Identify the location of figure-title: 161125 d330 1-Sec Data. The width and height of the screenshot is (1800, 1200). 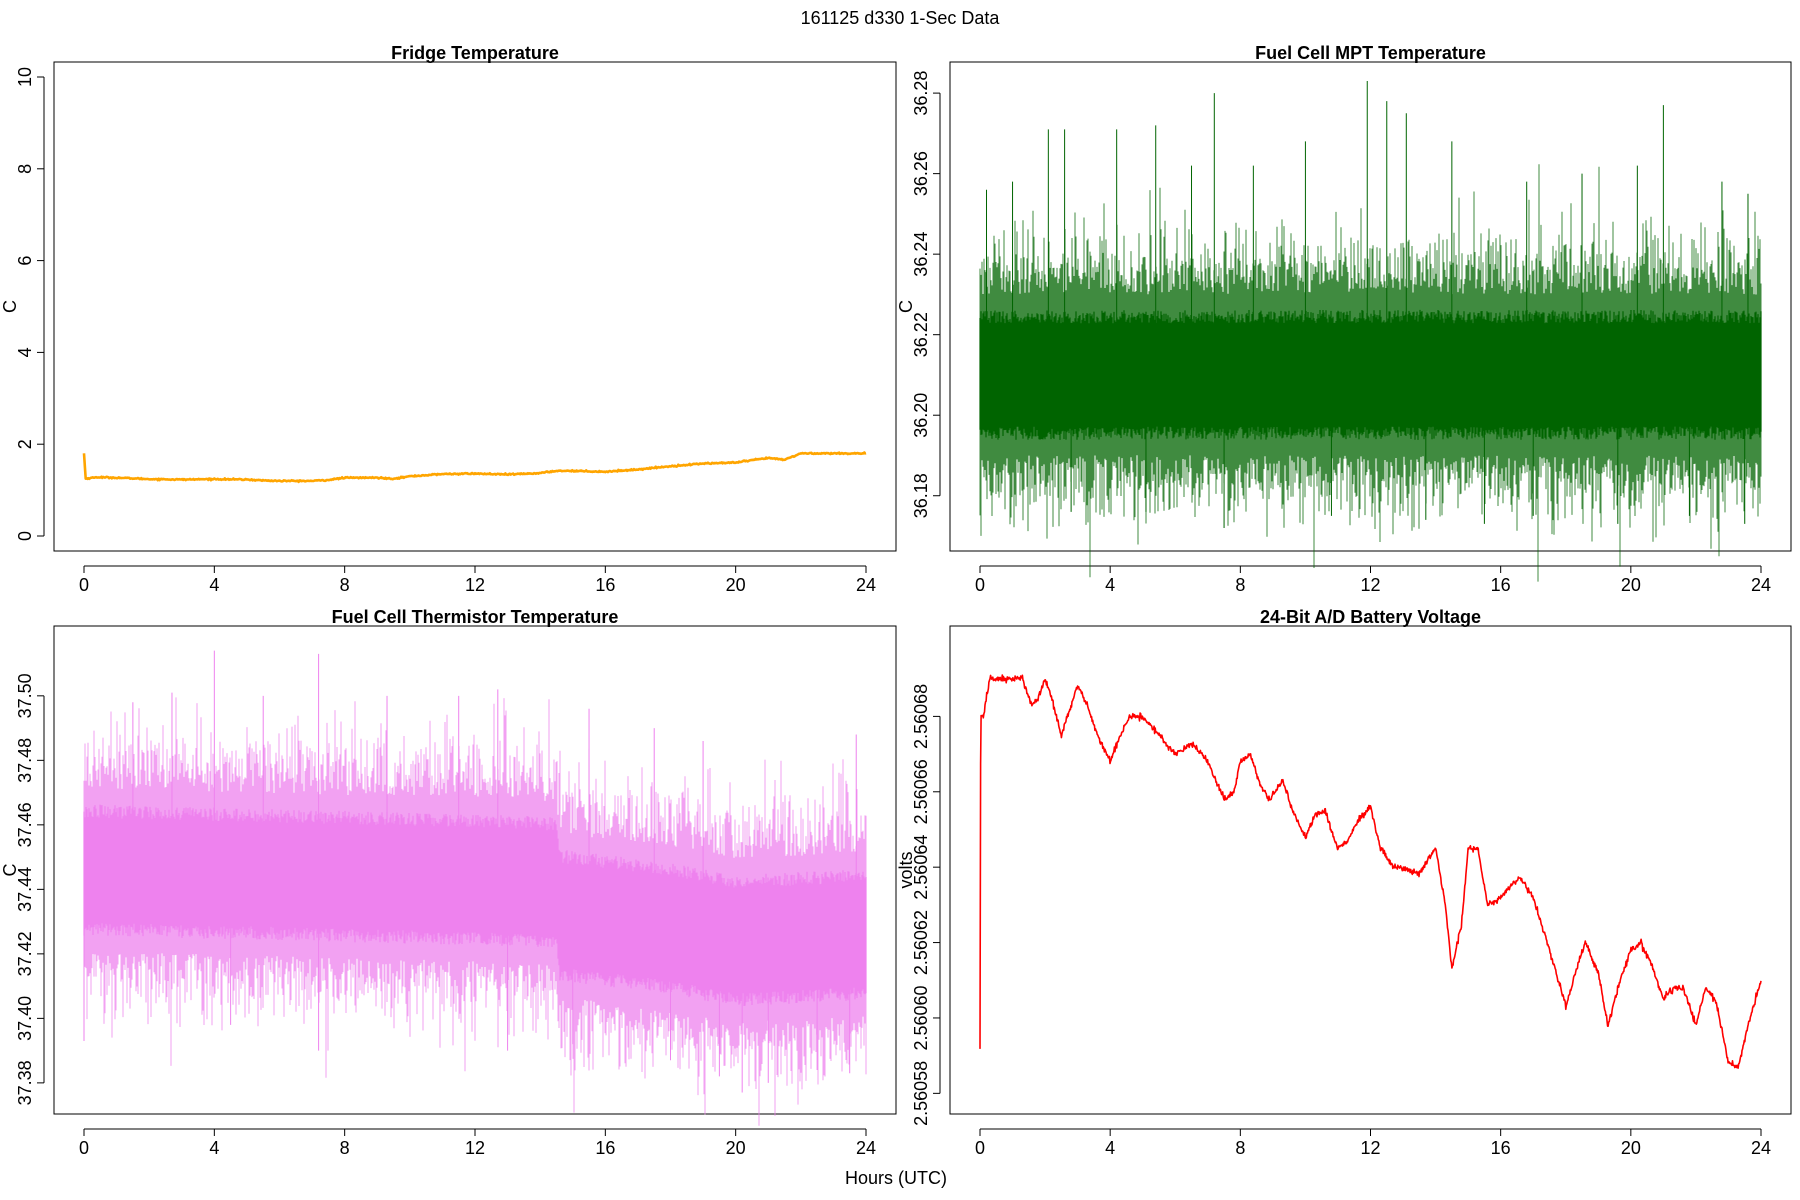
(901, 18).